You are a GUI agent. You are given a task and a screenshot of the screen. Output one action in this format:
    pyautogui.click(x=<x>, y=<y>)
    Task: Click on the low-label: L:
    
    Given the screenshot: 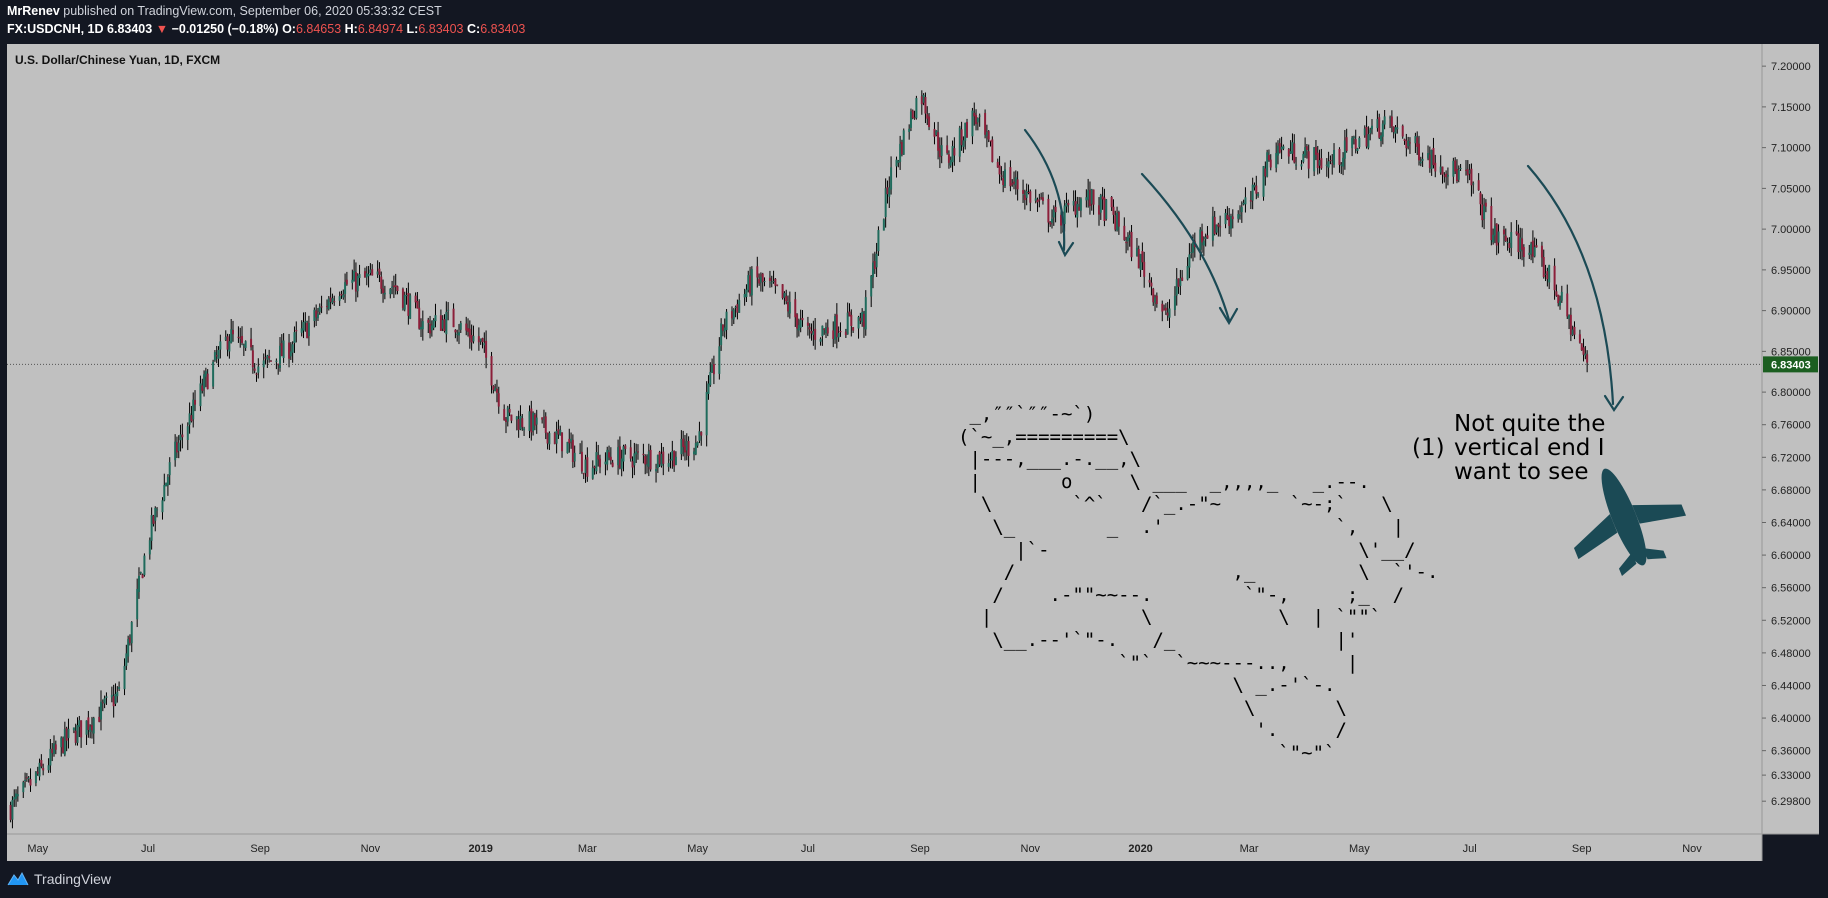 What is the action you would take?
    pyautogui.click(x=412, y=29)
    